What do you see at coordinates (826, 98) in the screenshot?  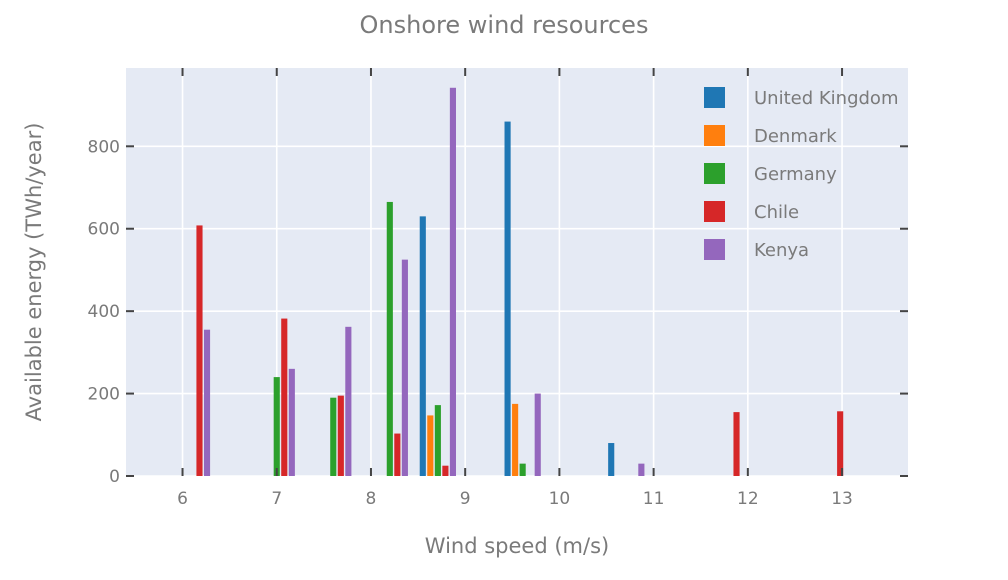 I see `legend-label: United Kingdom` at bounding box center [826, 98].